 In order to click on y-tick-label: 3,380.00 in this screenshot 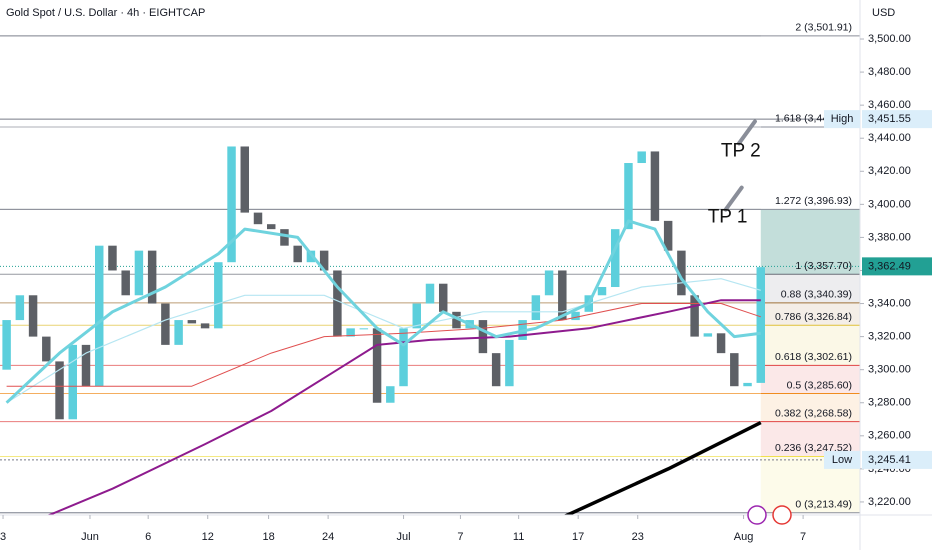, I will do `click(889, 237)`.